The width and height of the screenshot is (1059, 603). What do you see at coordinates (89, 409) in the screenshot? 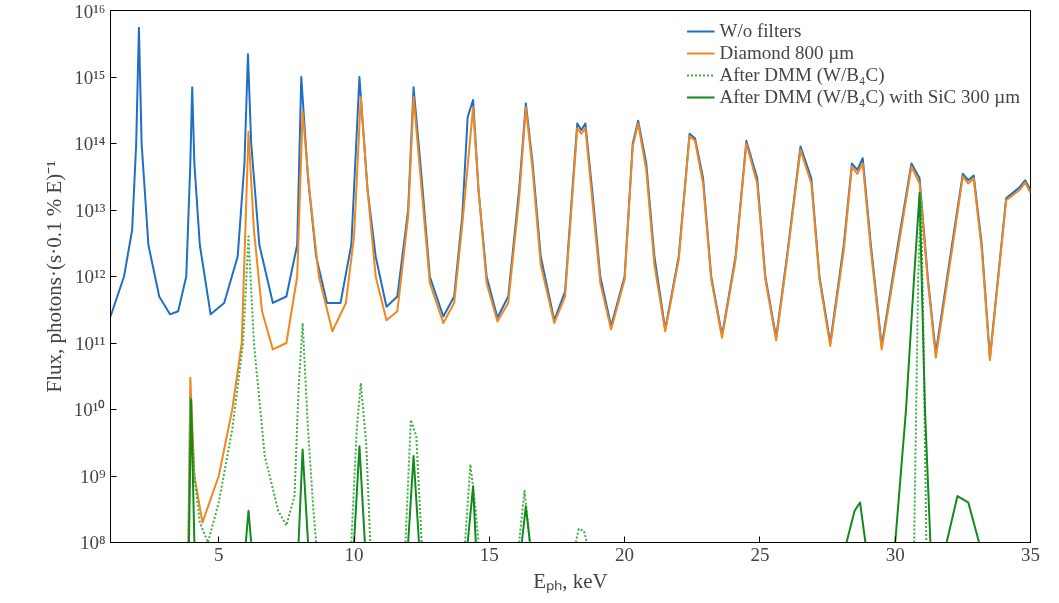
I see `y-tick-label: 10¹⁰` at bounding box center [89, 409].